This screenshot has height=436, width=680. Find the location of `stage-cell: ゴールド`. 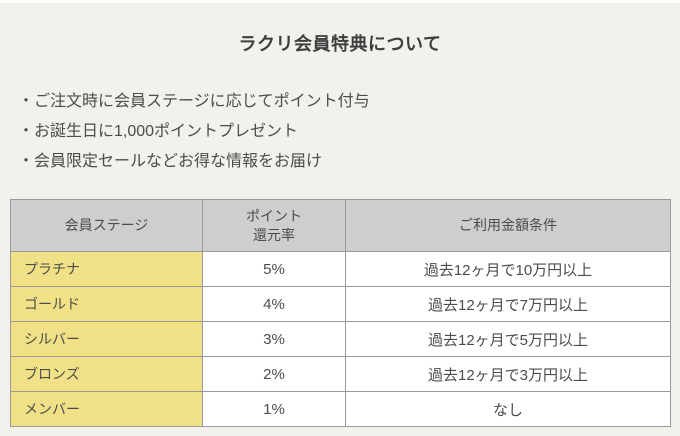

stage-cell: ゴールド is located at coordinates (106, 304).